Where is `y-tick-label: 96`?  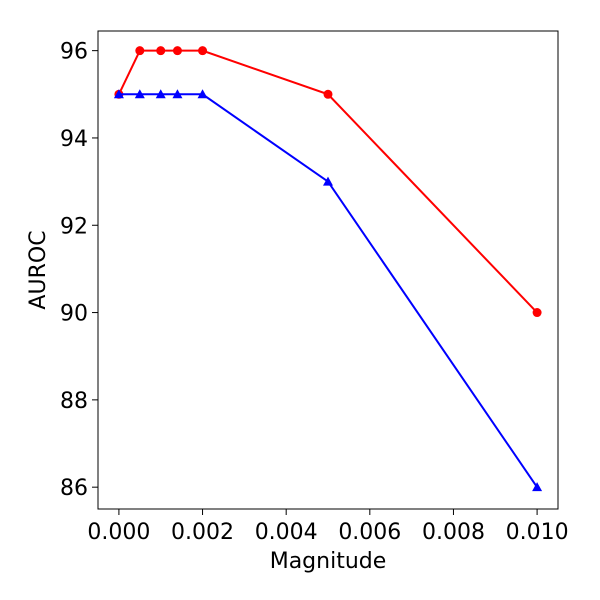
y-tick-label: 96 is located at coordinates (74, 52).